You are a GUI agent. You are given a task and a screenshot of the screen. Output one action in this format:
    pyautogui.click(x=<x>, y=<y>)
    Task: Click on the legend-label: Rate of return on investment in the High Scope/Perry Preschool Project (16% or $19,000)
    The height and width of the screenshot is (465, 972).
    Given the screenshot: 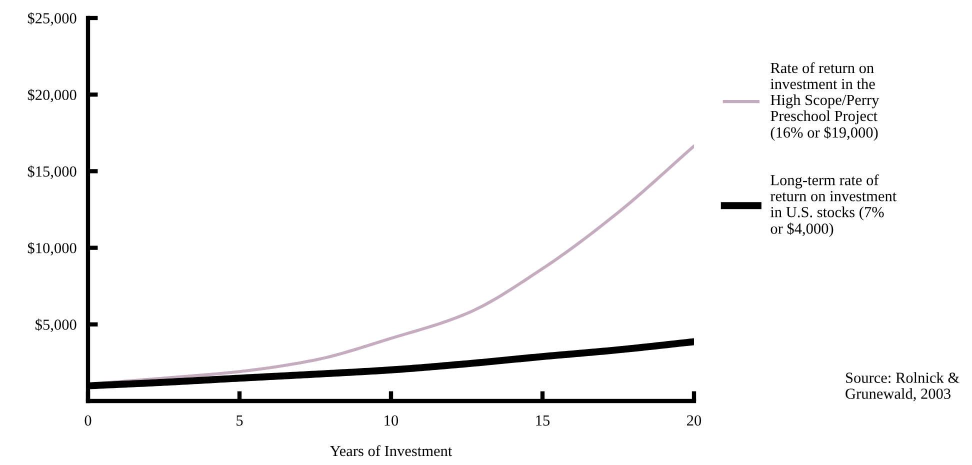 What is the action you would take?
    pyautogui.click(x=825, y=101)
    